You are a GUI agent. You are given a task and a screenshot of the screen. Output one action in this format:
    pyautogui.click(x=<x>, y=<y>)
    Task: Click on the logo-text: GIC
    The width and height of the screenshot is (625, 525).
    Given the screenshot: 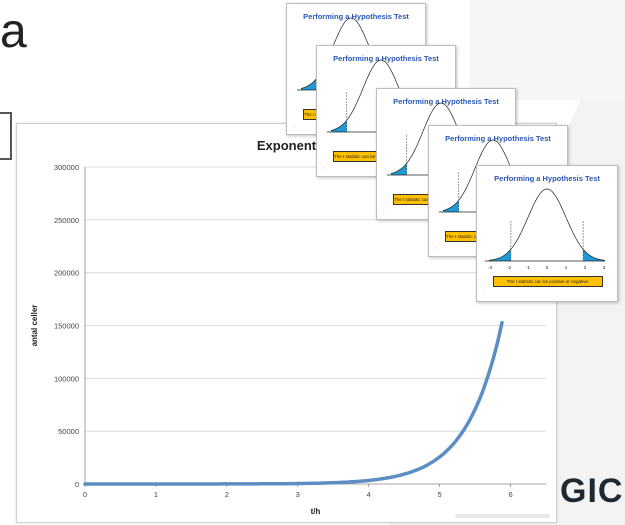 What is the action you would take?
    pyautogui.click(x=592, y=491)
    